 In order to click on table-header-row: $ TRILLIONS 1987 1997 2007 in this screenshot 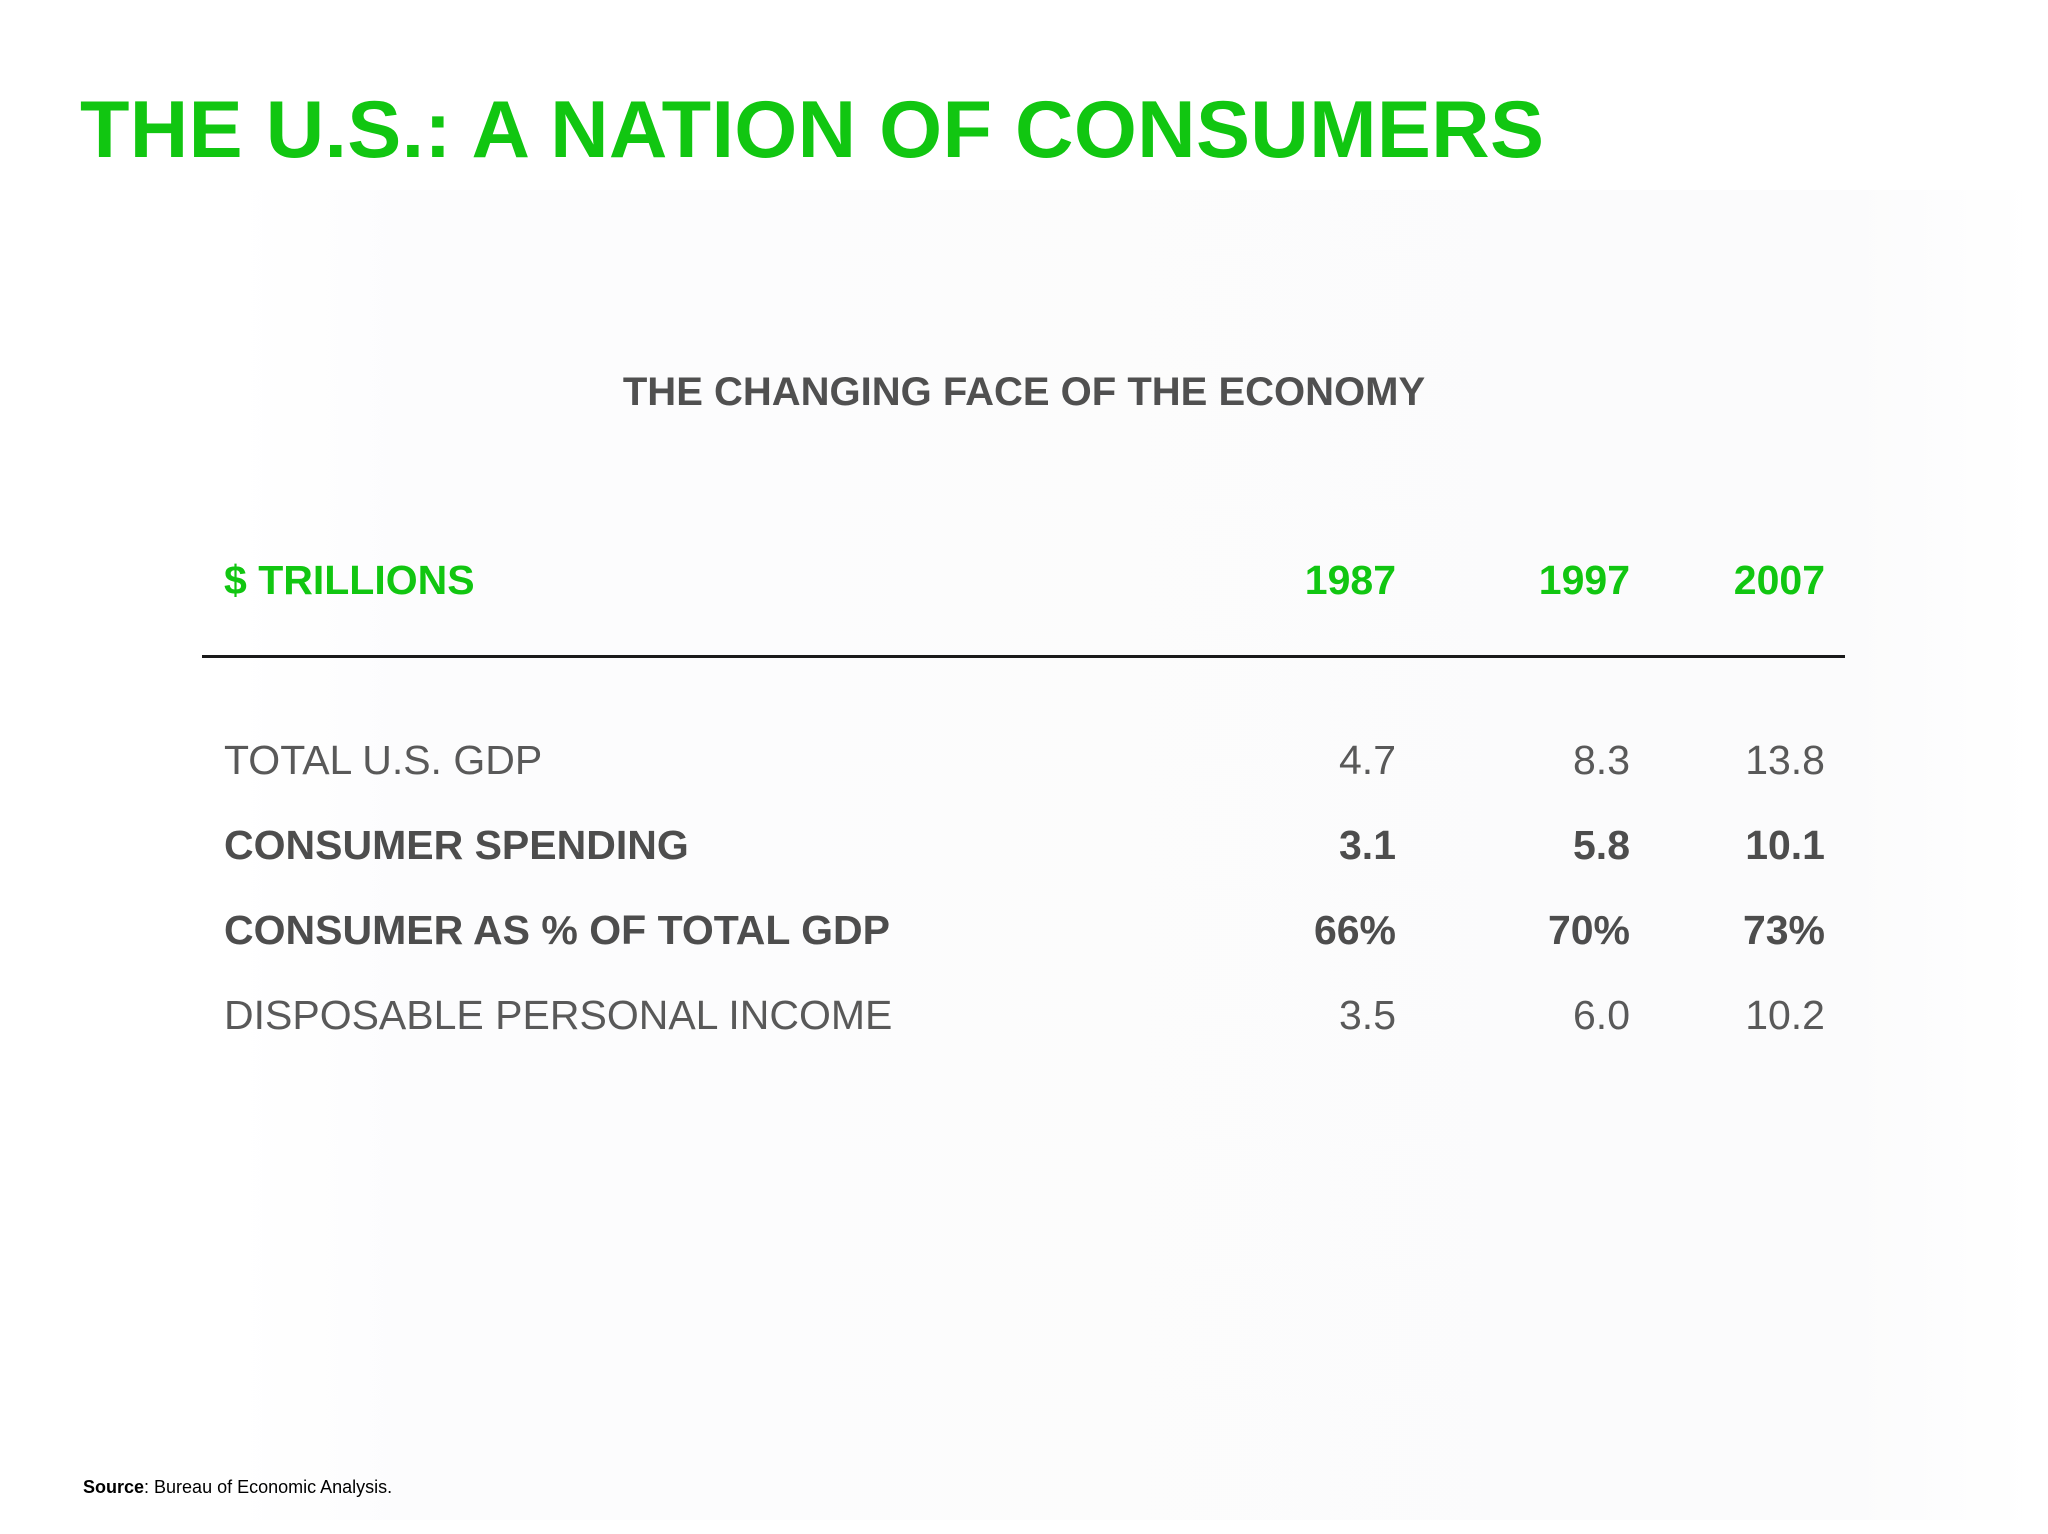, I will do `click(1024, 582)`.